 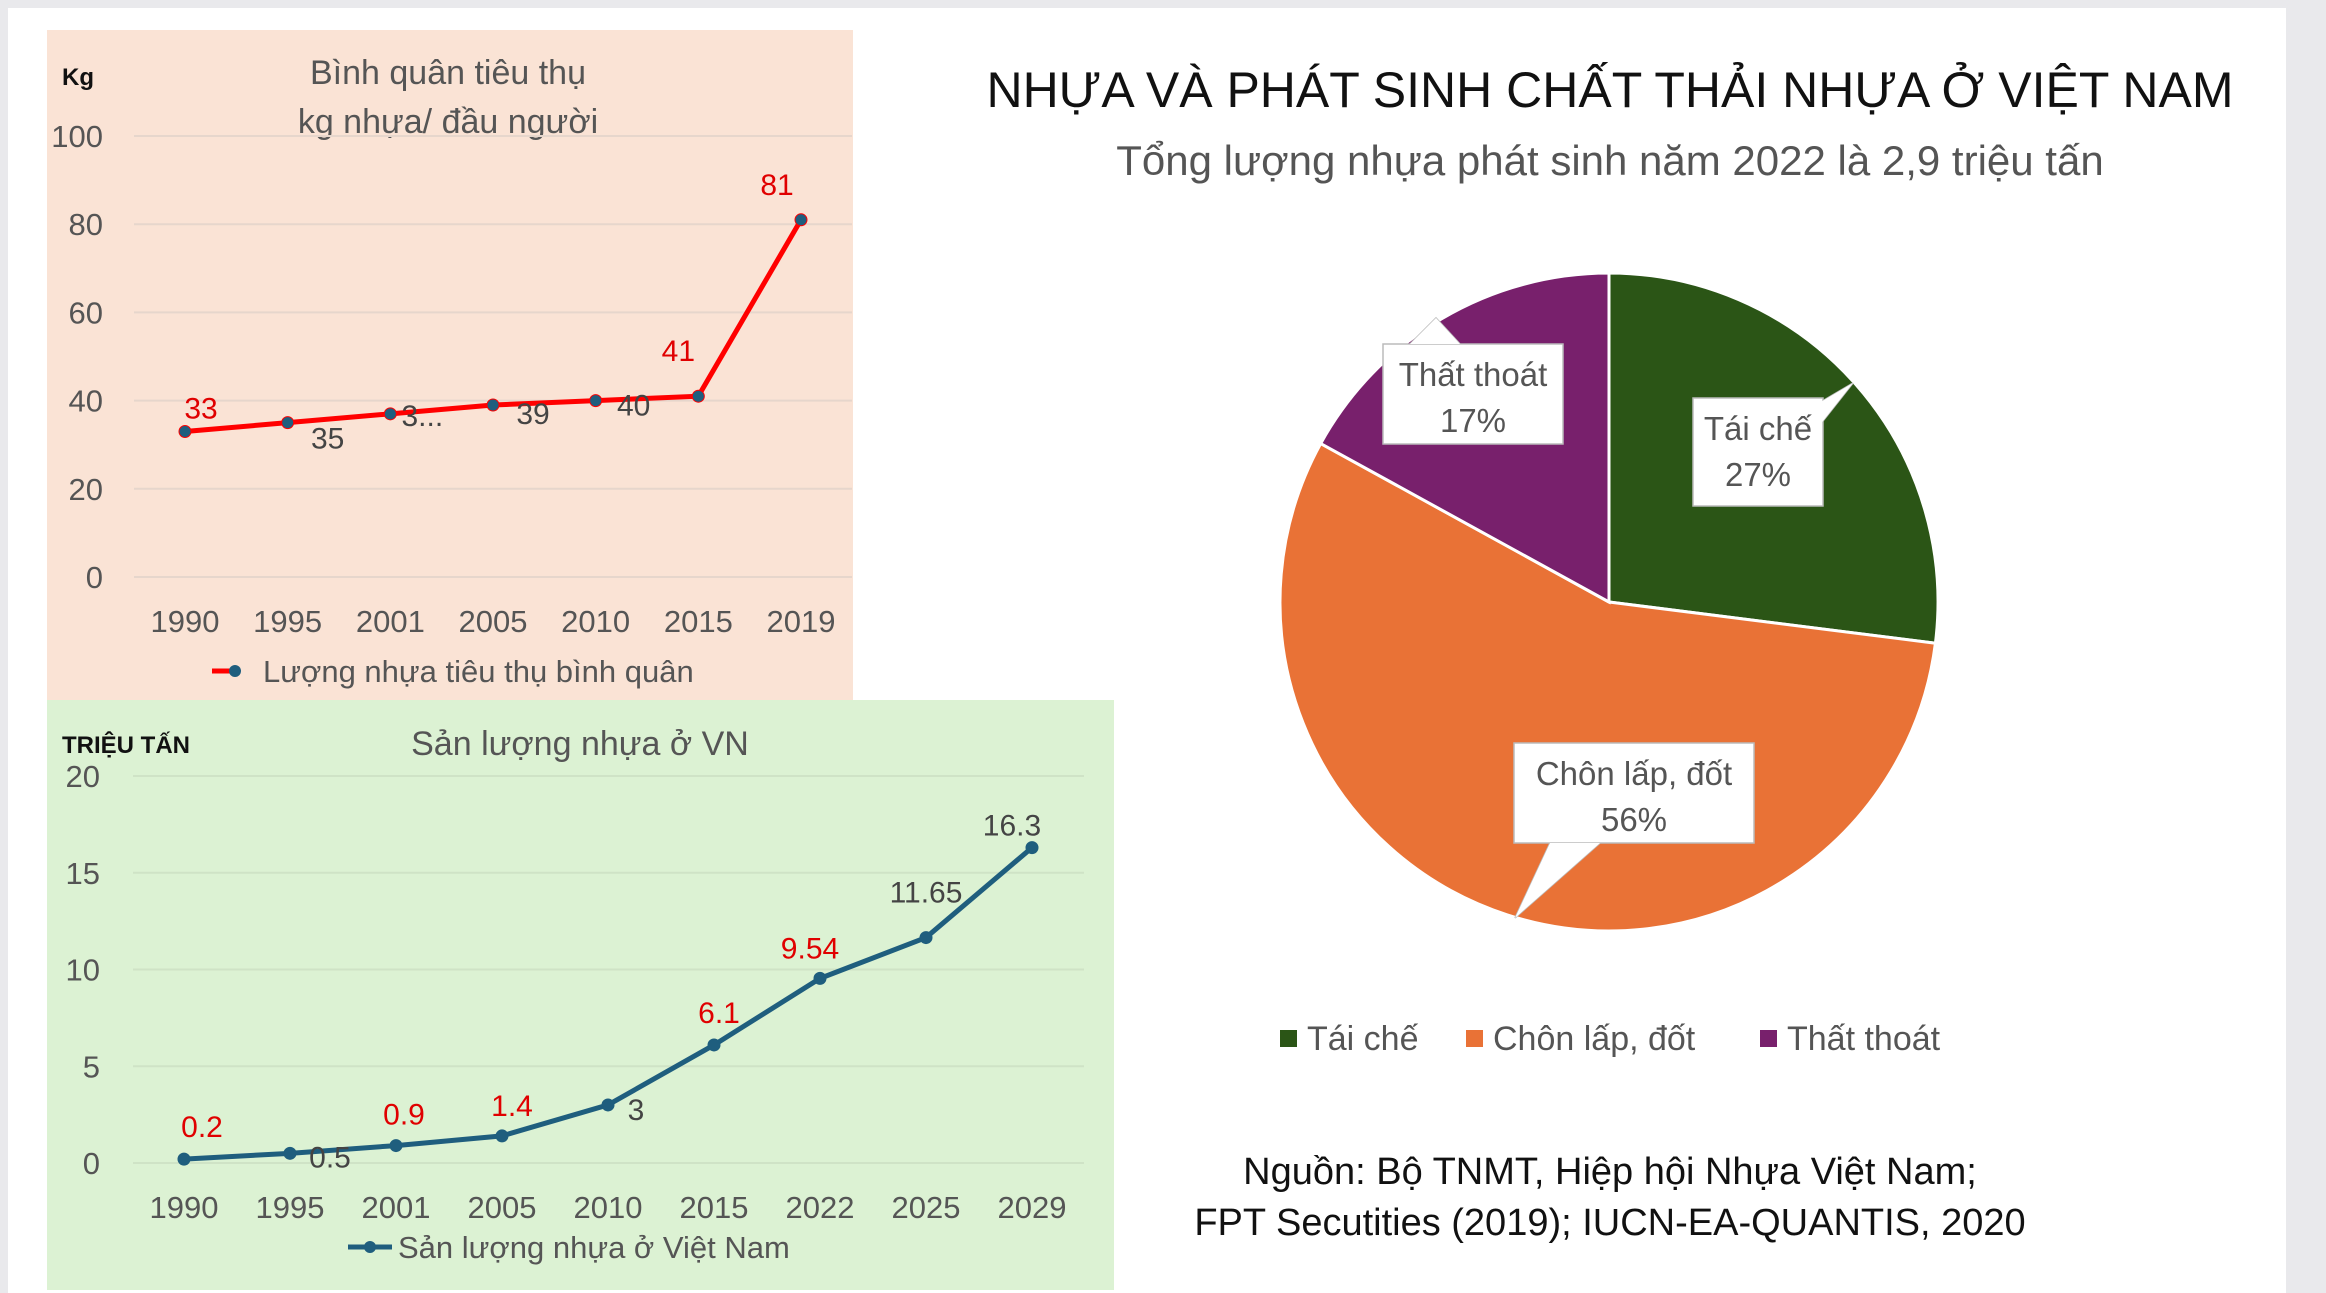 I want to click on pie-callout-percent: 17%, so click(x=1473, y=420).